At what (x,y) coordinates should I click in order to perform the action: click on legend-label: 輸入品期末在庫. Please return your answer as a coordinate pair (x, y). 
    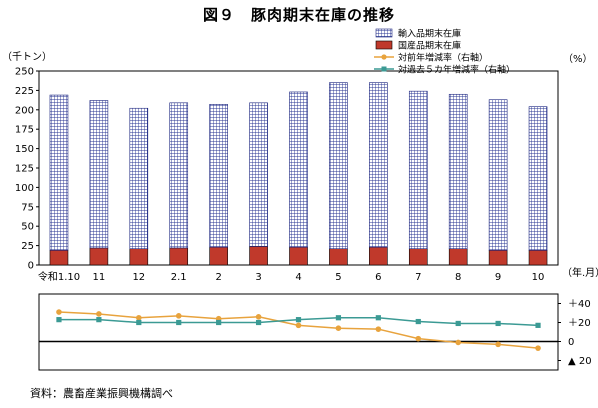
    Looking at the image, I should click on (429, 34).